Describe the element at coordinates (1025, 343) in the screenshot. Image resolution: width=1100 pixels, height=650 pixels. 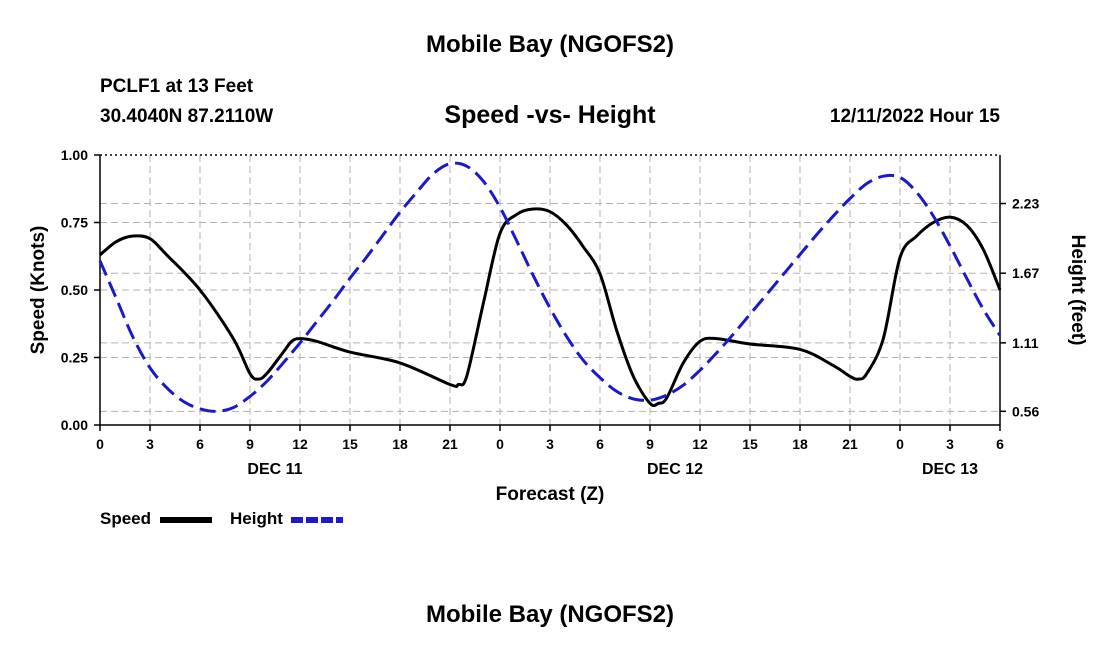
I see `y2-tick-label: 1.11` at that location.